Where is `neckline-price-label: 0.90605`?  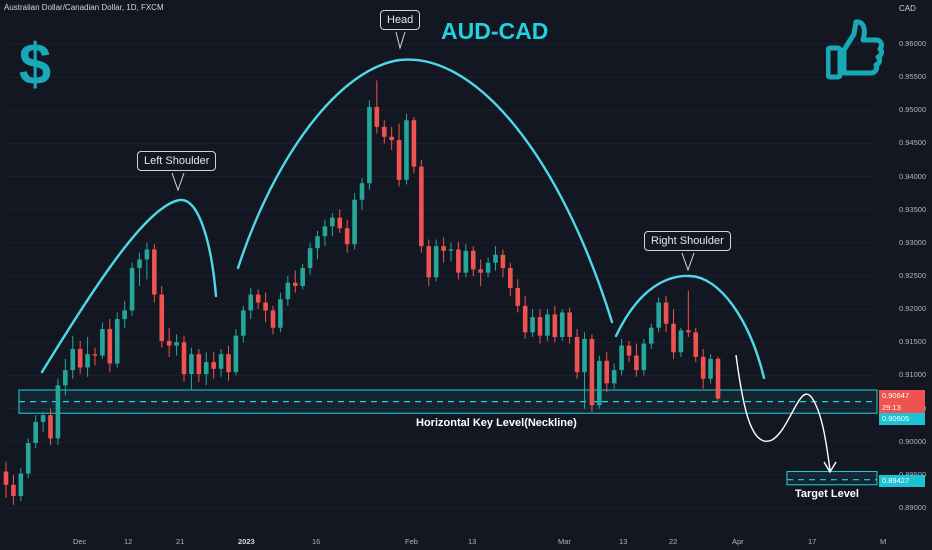 neckline-price-label: 0.90605 is located at coordinates (902, 419).